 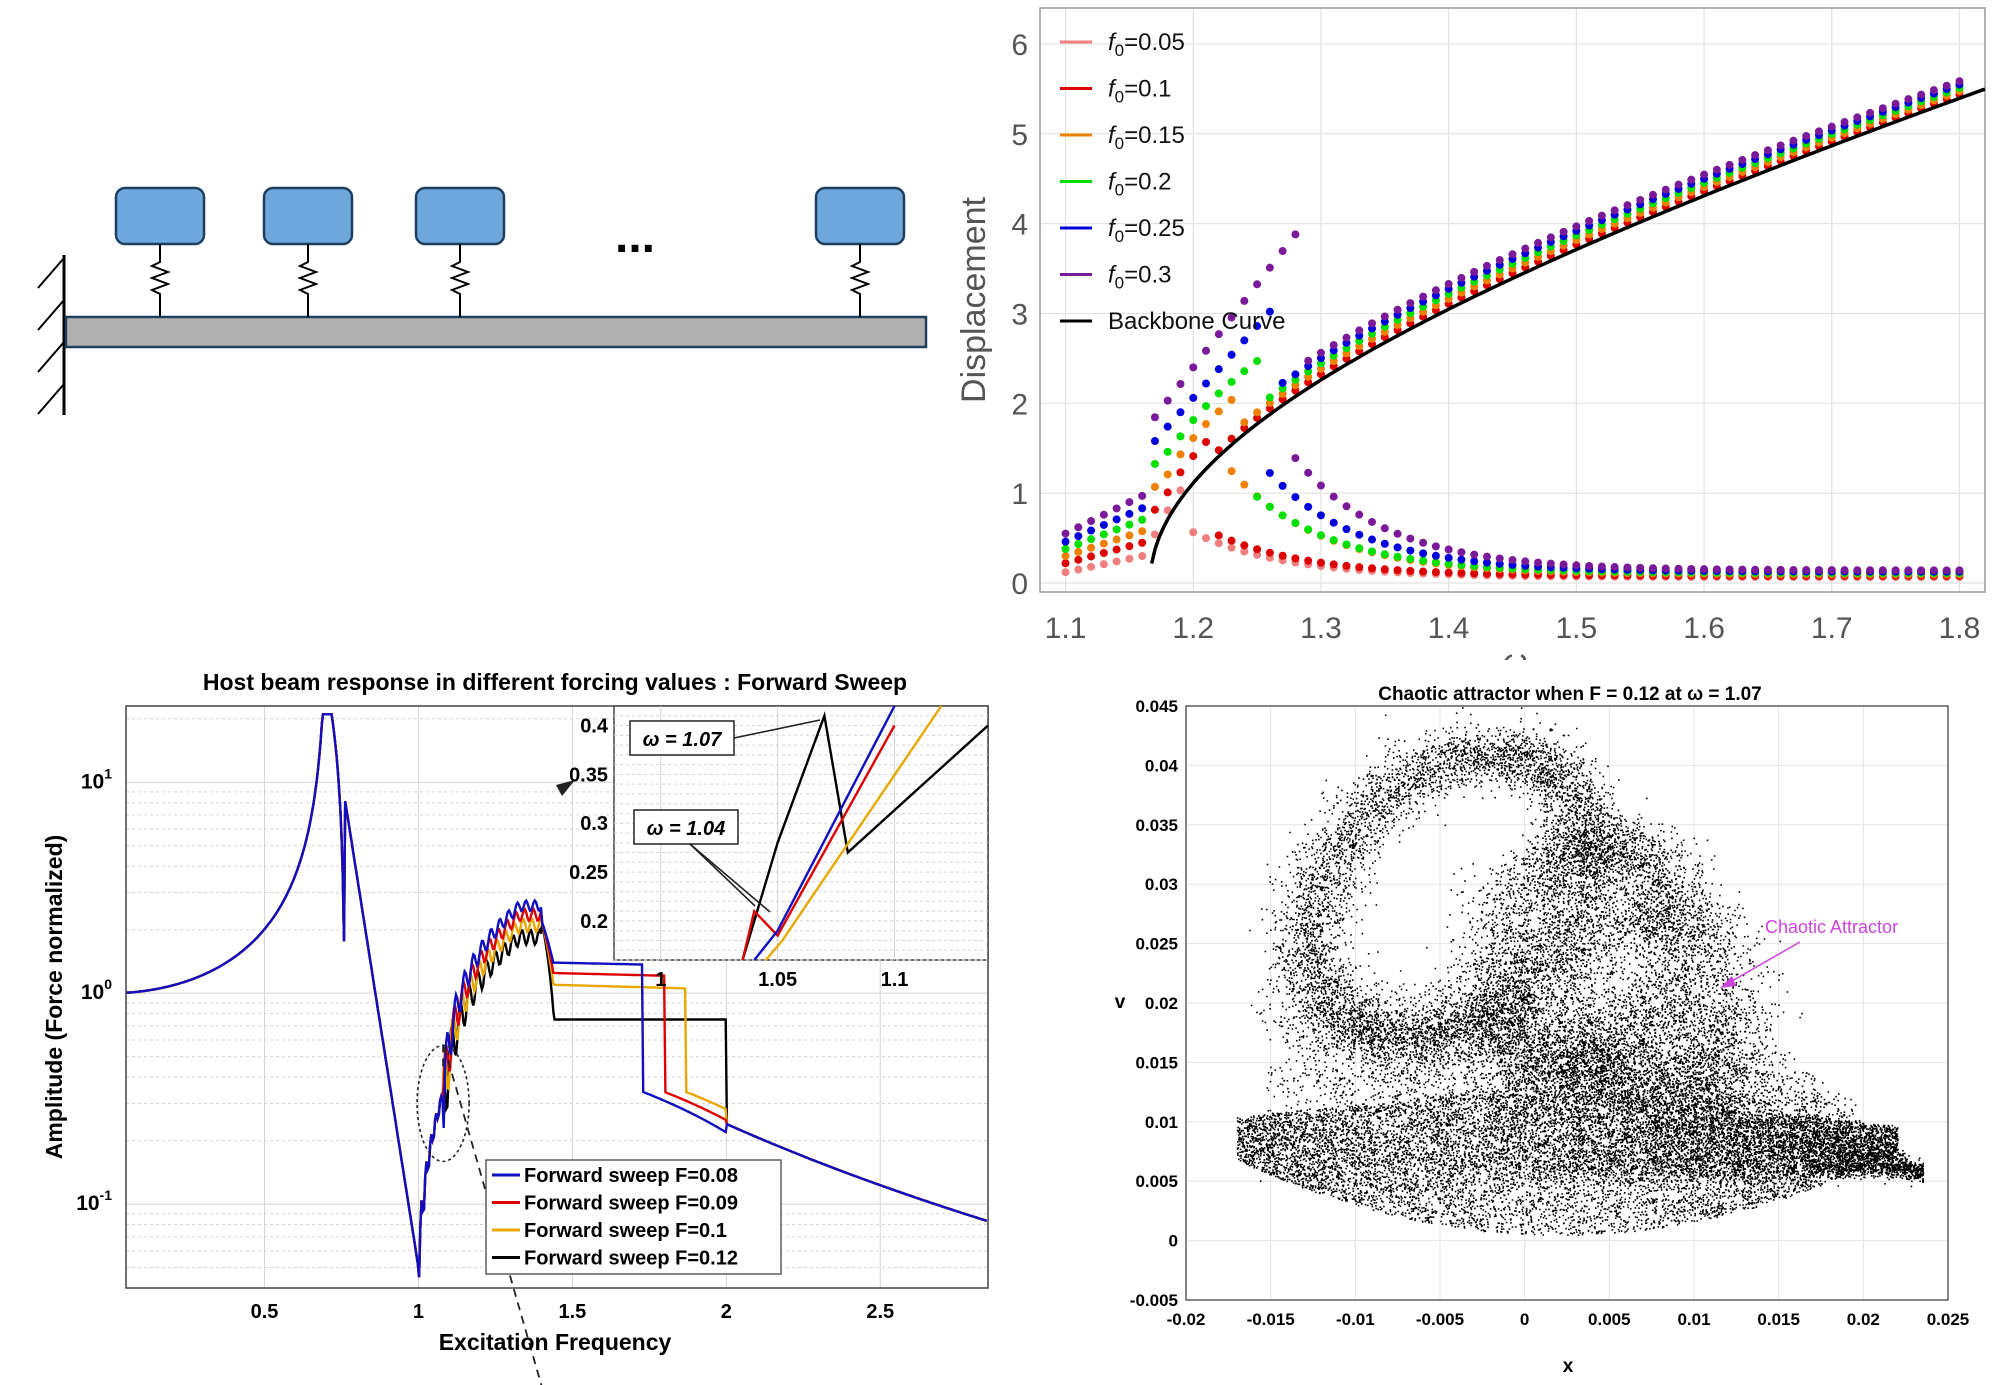 I want to click on annotation-arrow, so click(x=777, y=729).